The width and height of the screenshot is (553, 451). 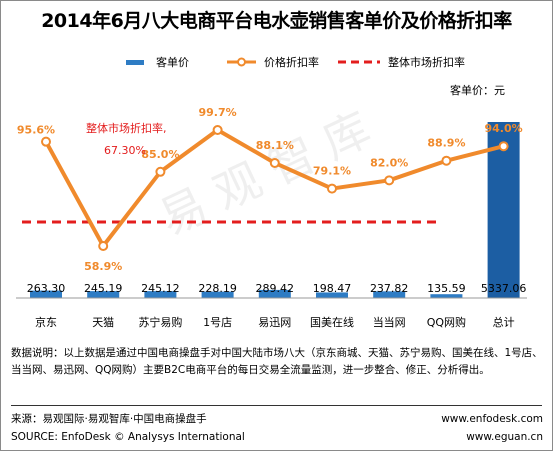 What do you see at coordinates (332, 288) in the screenshot?
I see `bar-value-label-5: 198.47` at bounding box center [332, 288].